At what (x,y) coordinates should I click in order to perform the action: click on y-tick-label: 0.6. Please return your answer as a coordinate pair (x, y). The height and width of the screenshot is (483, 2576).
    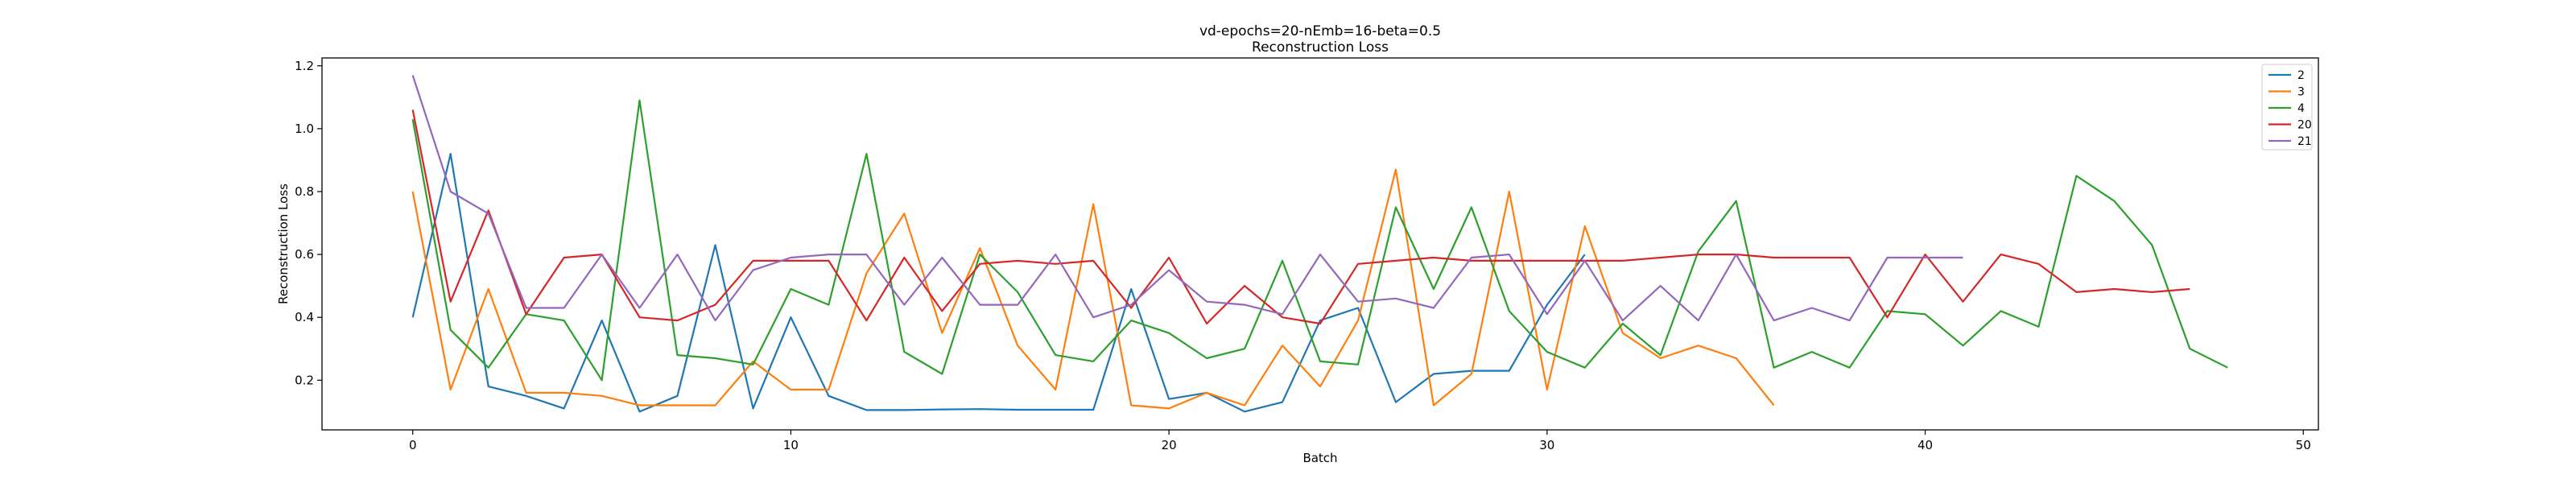
    Looking at the image, I should click on (304, 254).